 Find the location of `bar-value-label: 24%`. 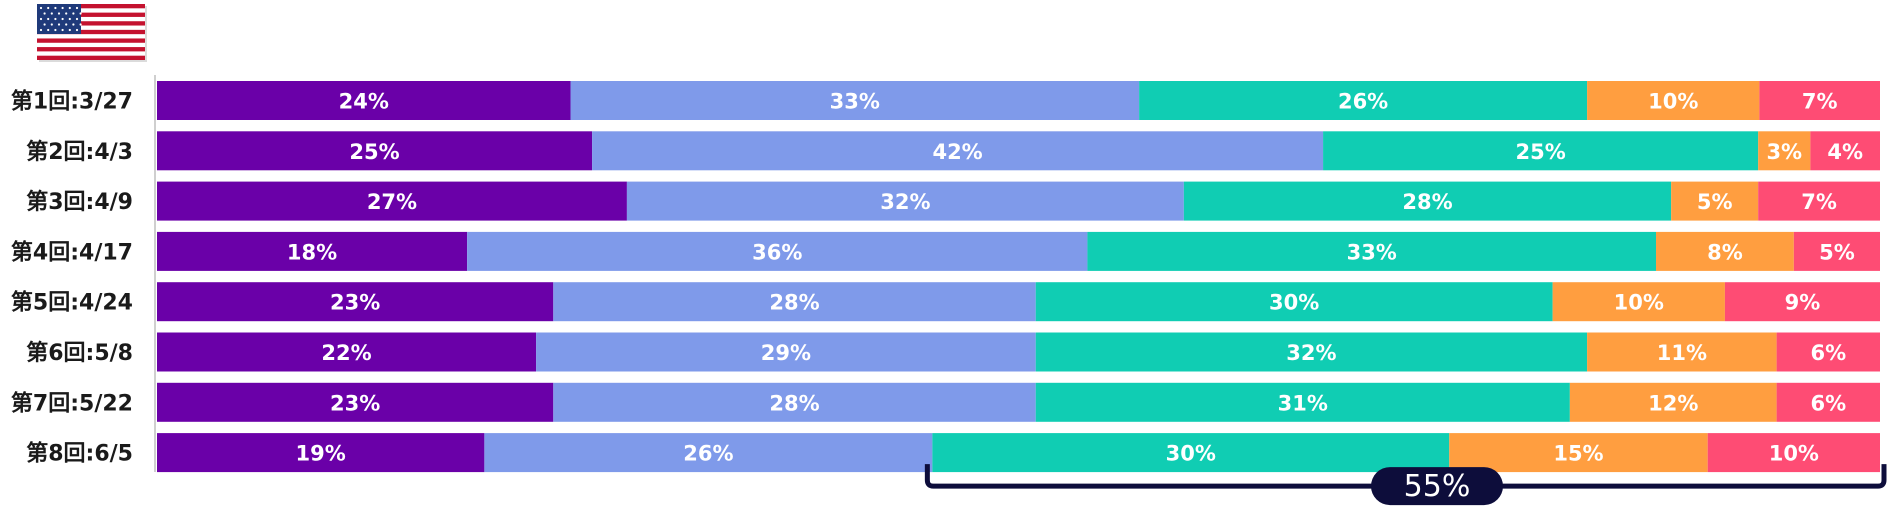

bar-value-label: 24% is located at coordinates (364, 102).